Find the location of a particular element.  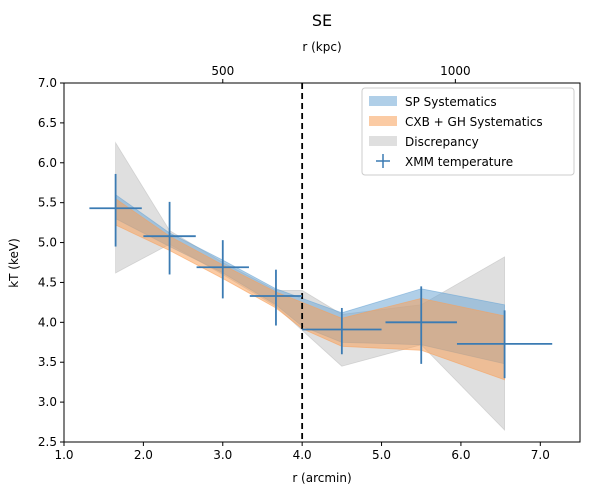

legend-label-sp-systematics: SP Systematics is located at coordinates (451, 102).